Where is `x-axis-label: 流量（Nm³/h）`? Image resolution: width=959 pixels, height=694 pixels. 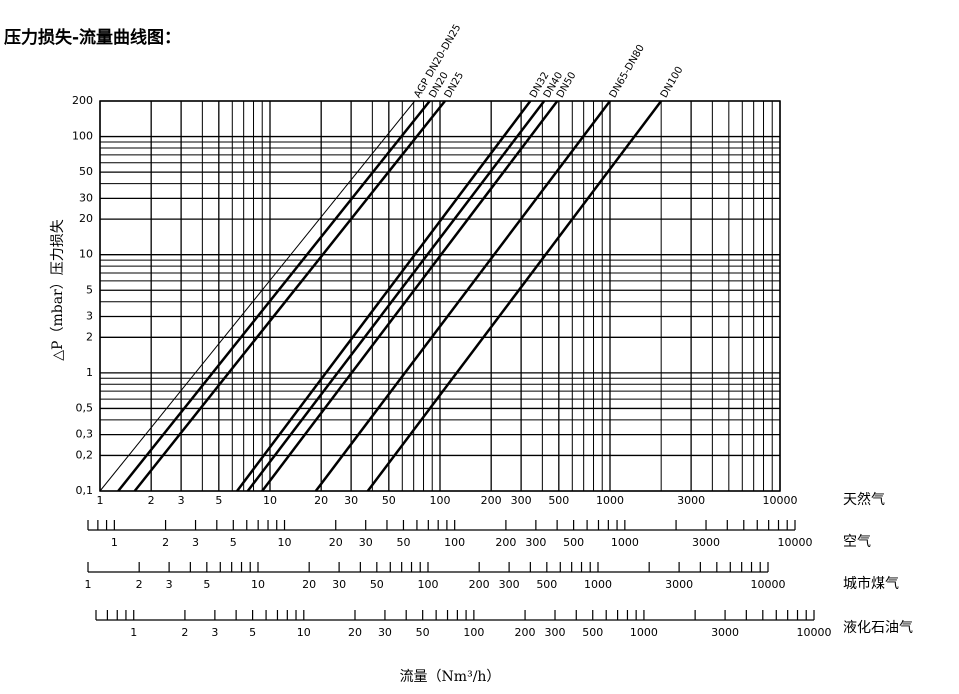 x-axis-label: 流量（Nm³/h） is located at coordinates (450, 677).